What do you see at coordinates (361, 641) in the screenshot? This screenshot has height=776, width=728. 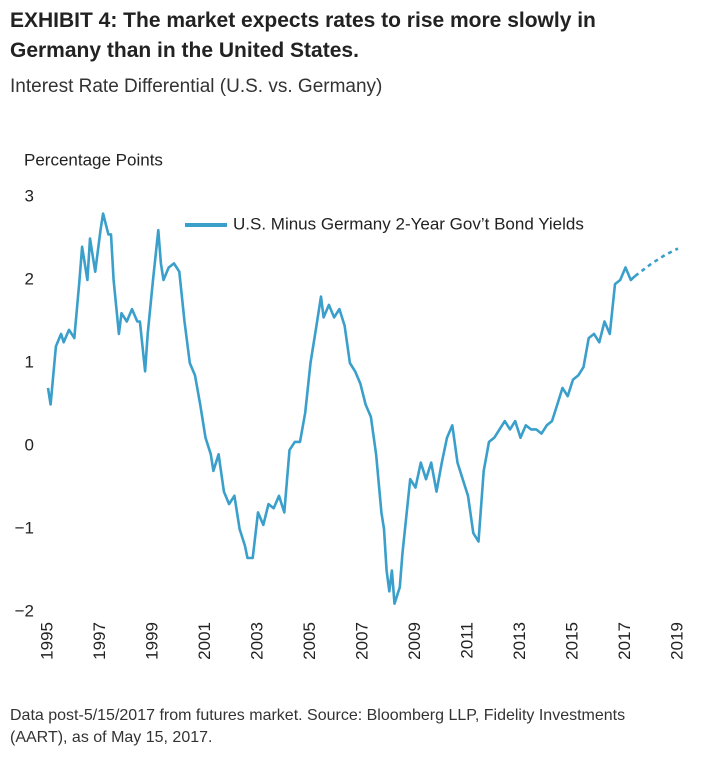 I see `x-tick-label: 2007` at bounding box center [361, 641].